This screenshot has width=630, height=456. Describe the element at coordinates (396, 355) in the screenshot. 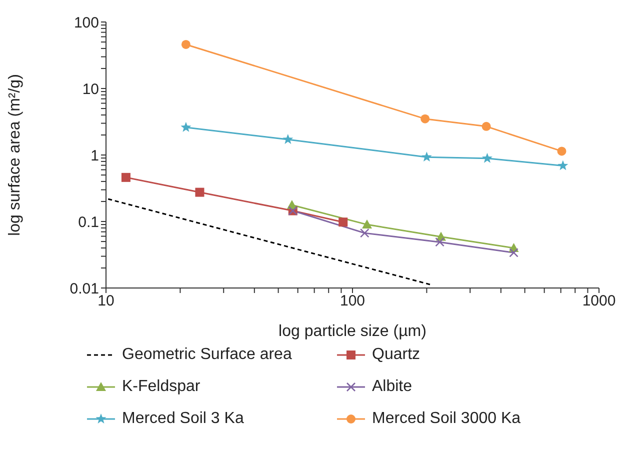

I see `legend-label: Quartz` at that location.